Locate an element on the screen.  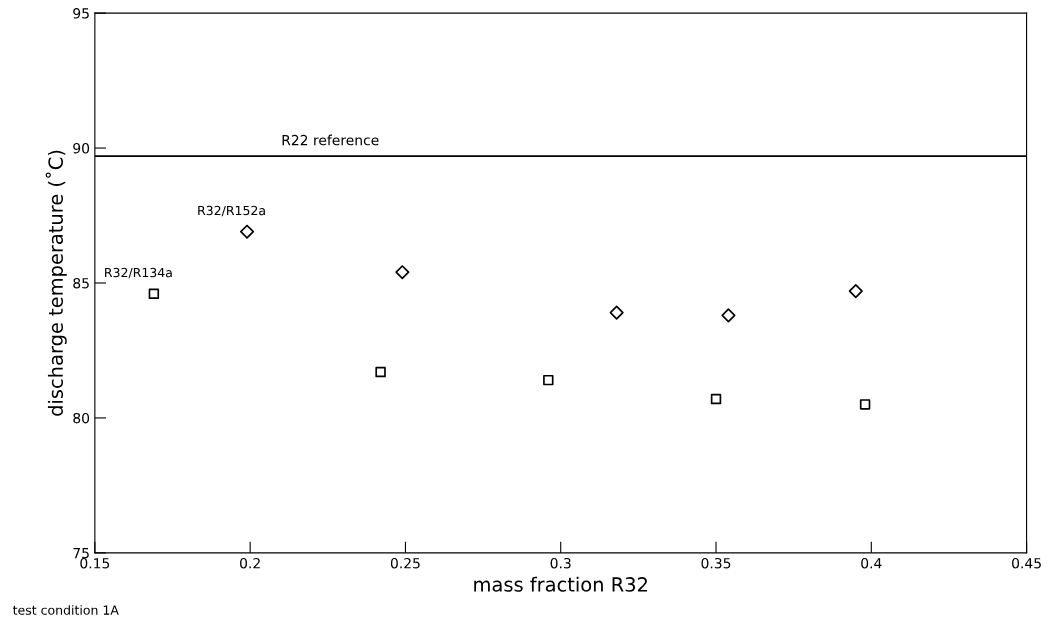
series-label: R32/R152a is located at coordinates (231, 211).